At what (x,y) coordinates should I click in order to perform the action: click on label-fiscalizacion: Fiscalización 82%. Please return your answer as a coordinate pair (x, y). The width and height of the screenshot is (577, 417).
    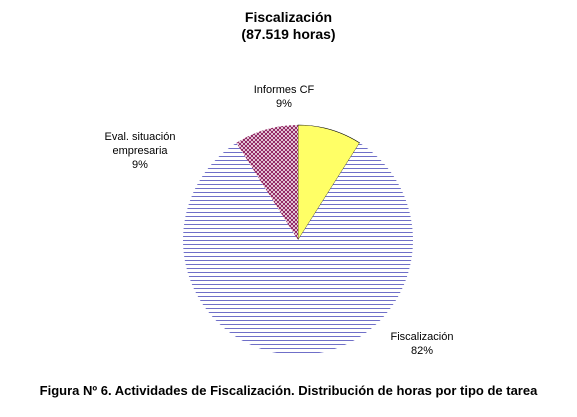
    Looking at the image, I should click on (422, 344).